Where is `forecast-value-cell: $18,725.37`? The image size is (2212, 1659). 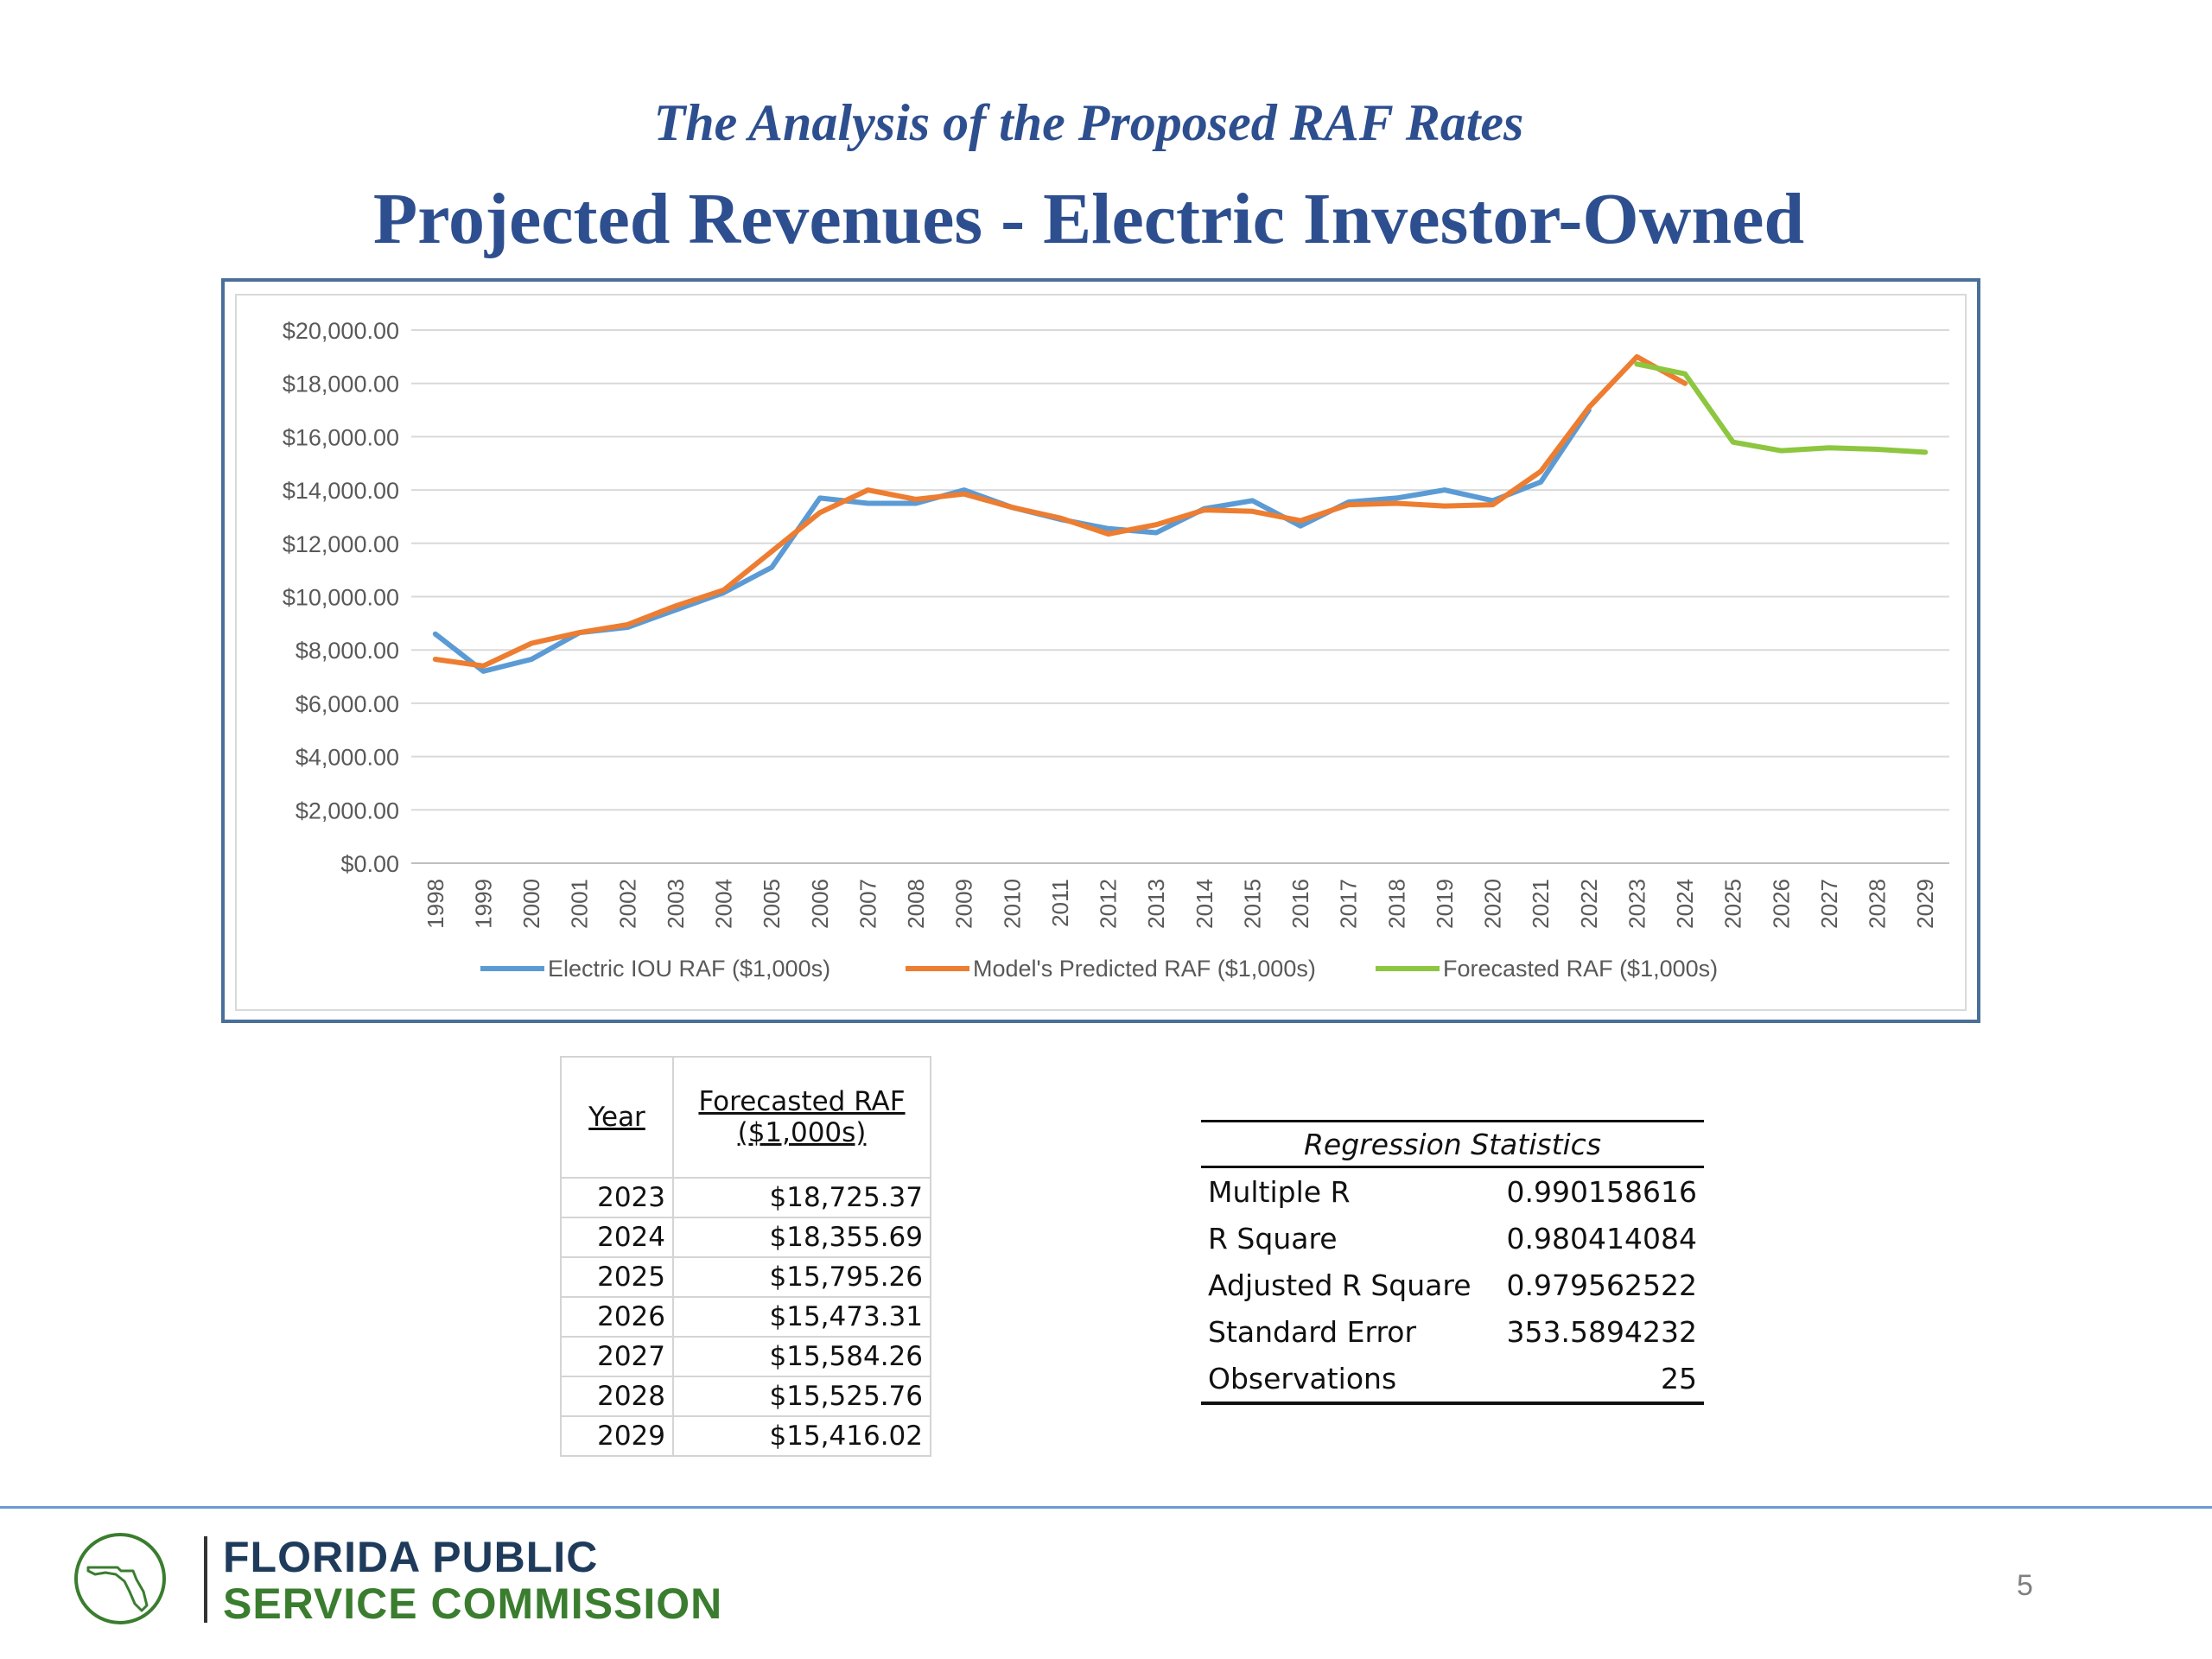
forecast-value-cell: $18,725.37 is located at coordinates (801, 1197).